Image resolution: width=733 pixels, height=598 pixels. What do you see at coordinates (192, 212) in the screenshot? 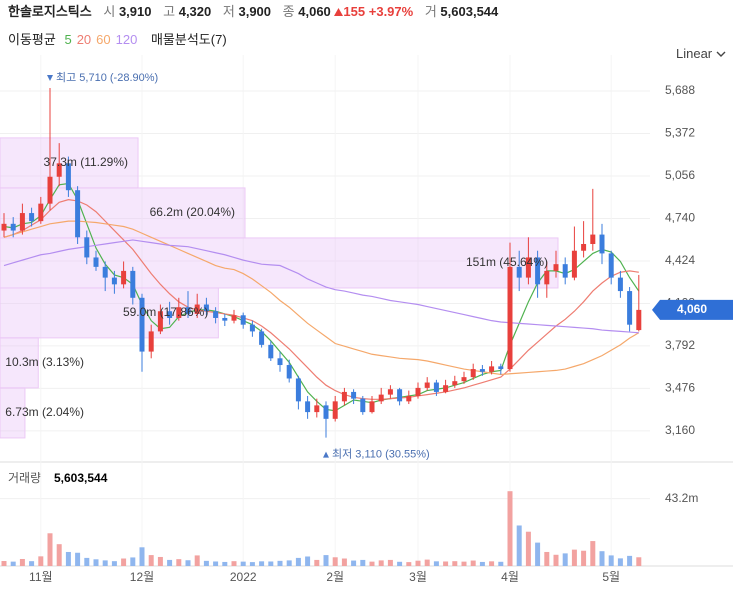
I see `profile-label: 66.2m (20.04%)` at bounding box center [192, 212].